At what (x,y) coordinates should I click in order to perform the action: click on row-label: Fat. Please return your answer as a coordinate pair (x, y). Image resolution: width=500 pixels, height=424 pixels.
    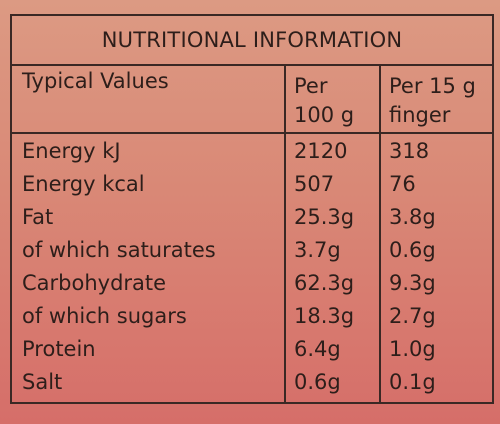
    Looking at the image, I should click on (38, 217).